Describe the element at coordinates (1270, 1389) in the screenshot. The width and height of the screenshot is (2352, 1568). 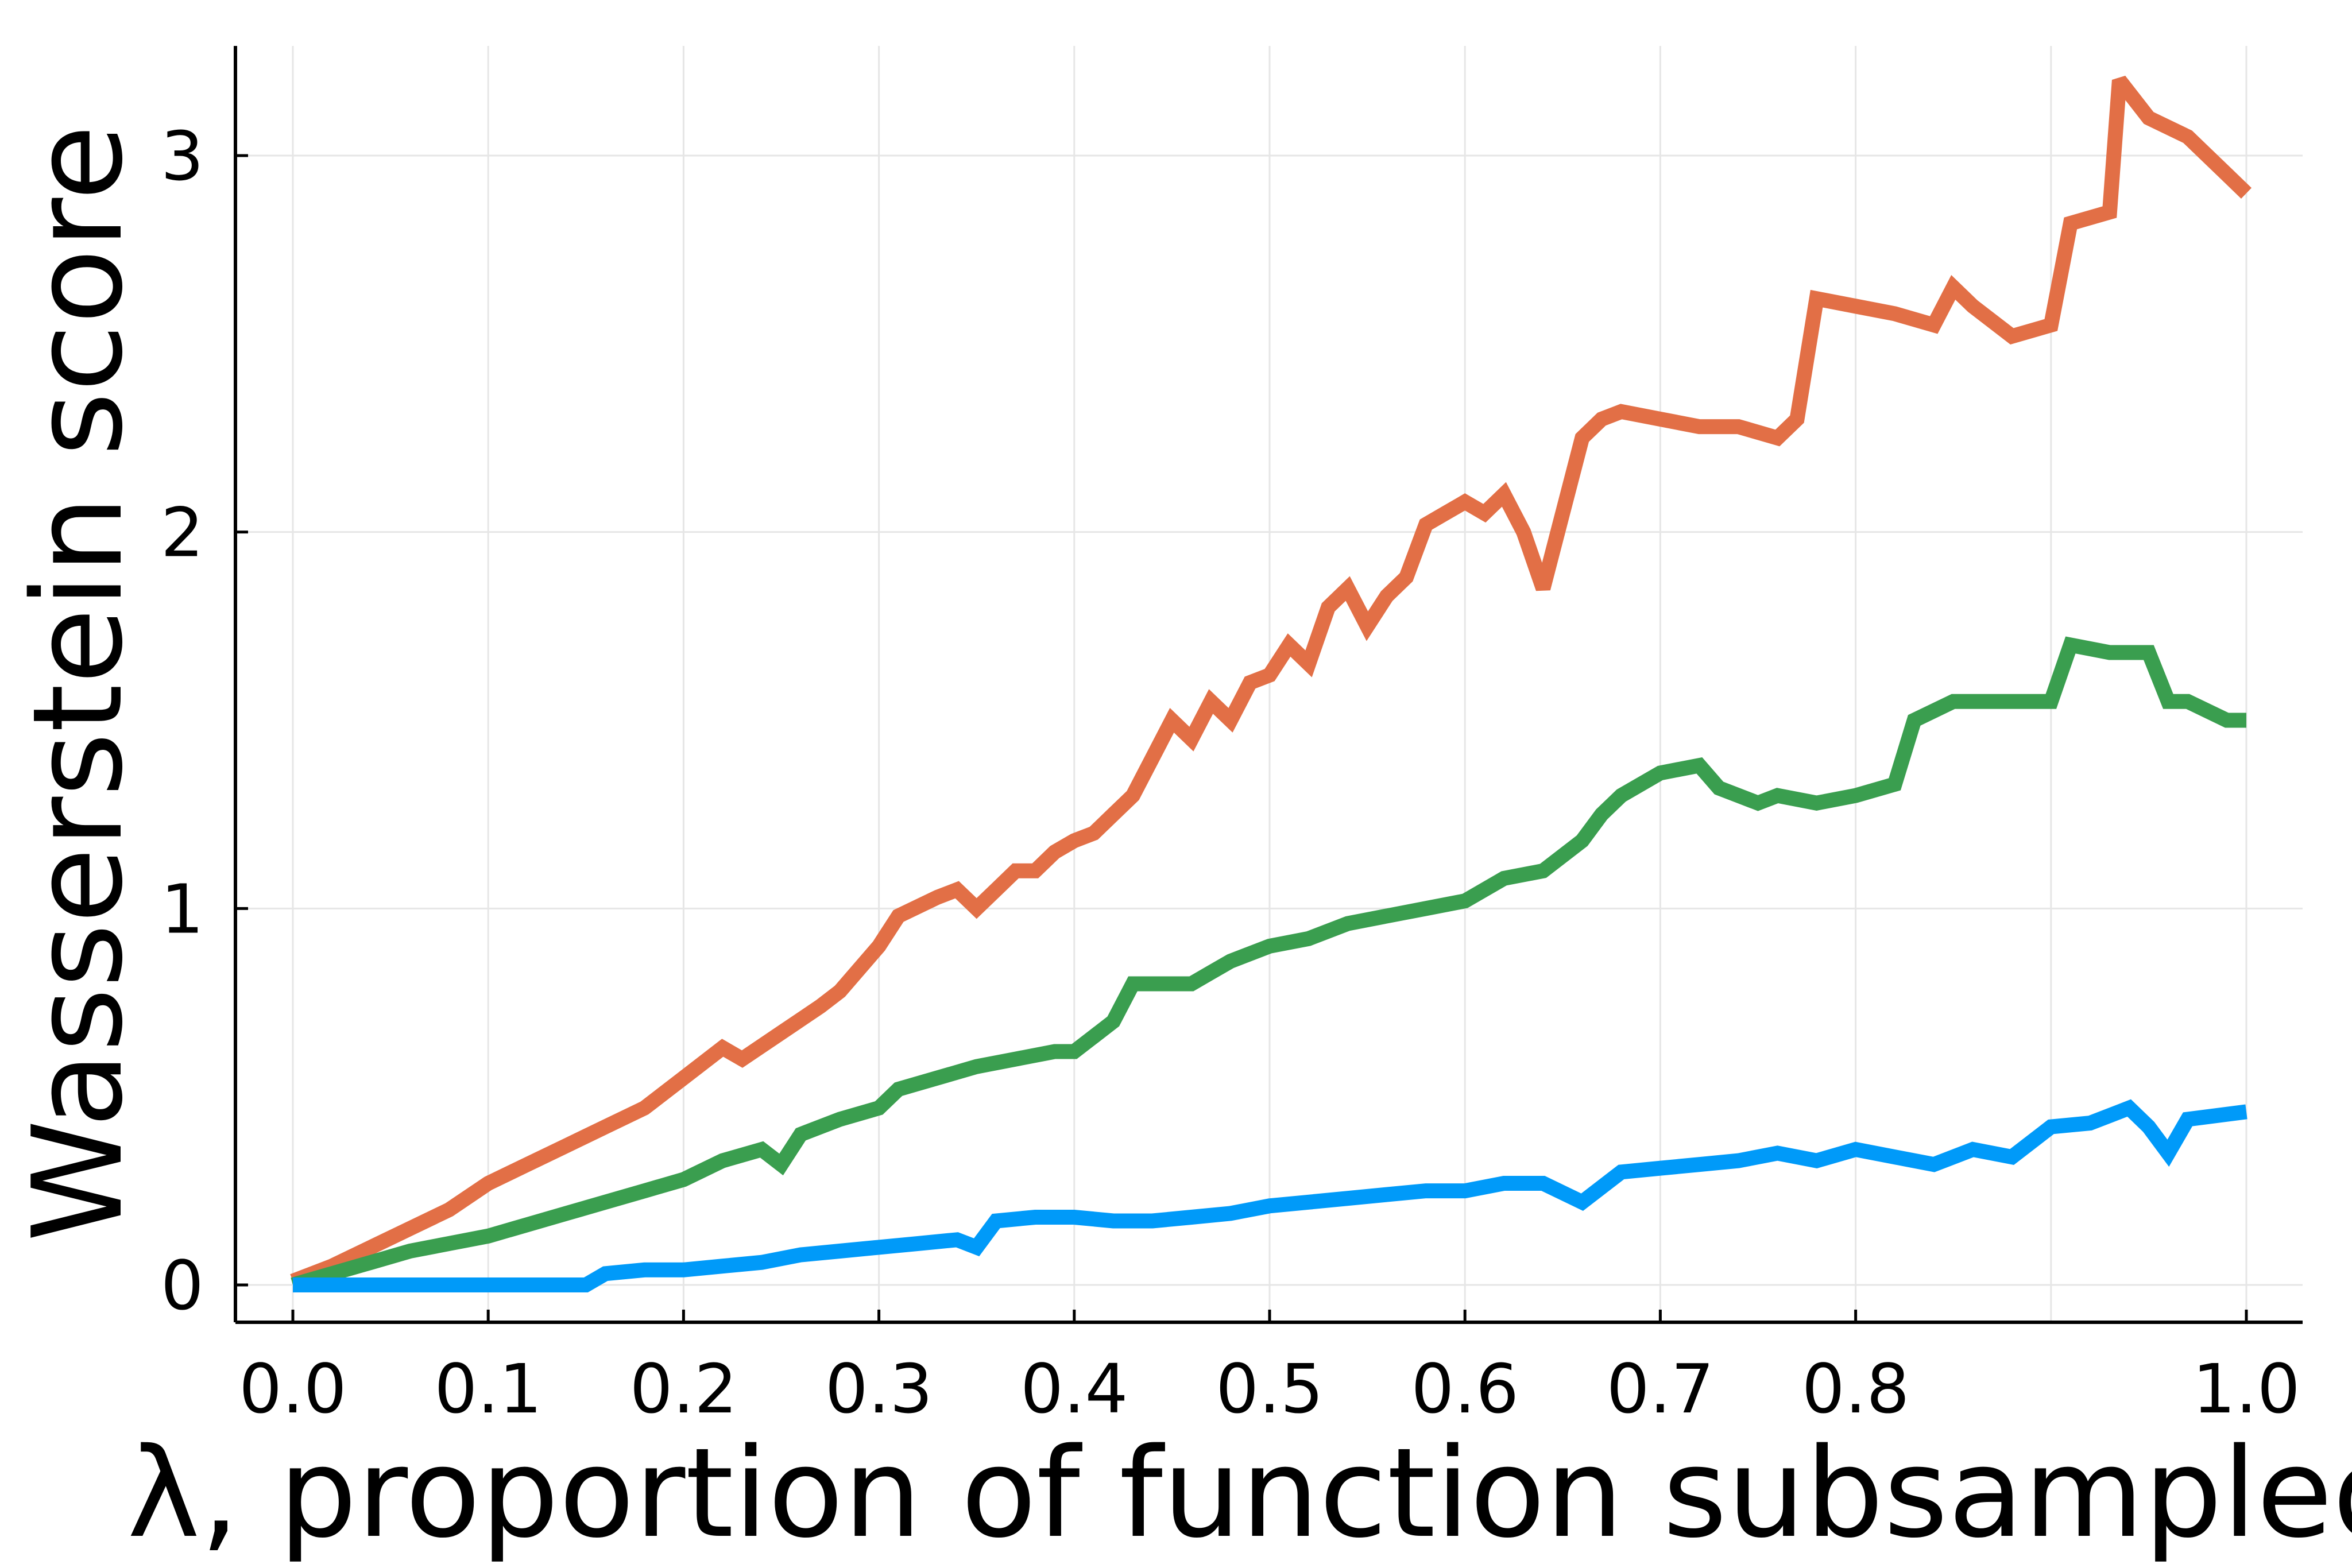
I see `x-tick-label: 0.5` at that location.